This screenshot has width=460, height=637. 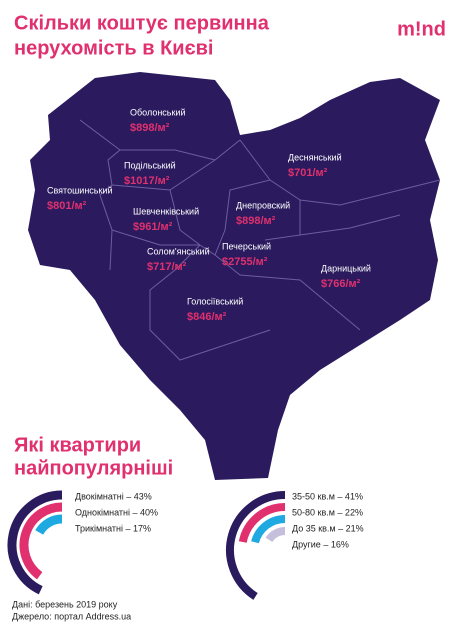 What do you see at coordinates (116, 512) in the screenshot?
I see `legend-label: Однокімнатні – 40%` at bounding box center [116, 512].